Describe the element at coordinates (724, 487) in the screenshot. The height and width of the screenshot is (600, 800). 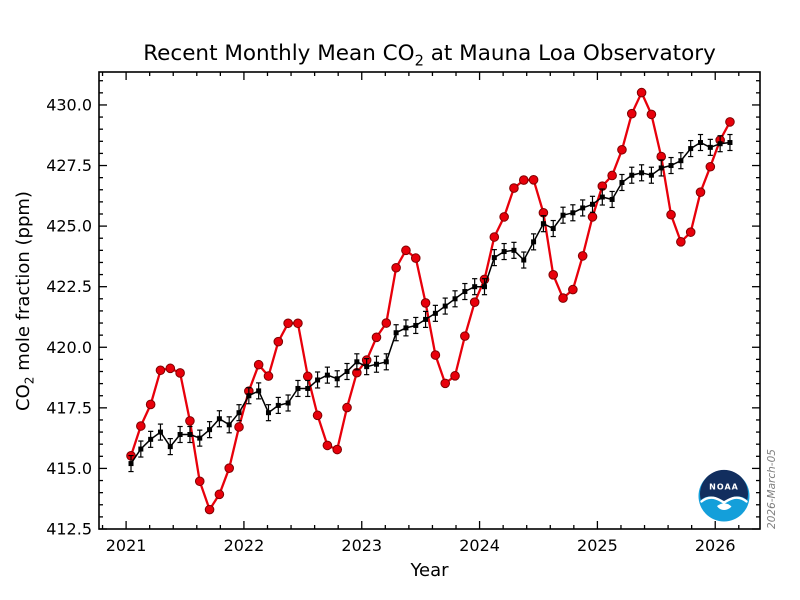
I see `noaa-logo-text: NOAA` at that location.